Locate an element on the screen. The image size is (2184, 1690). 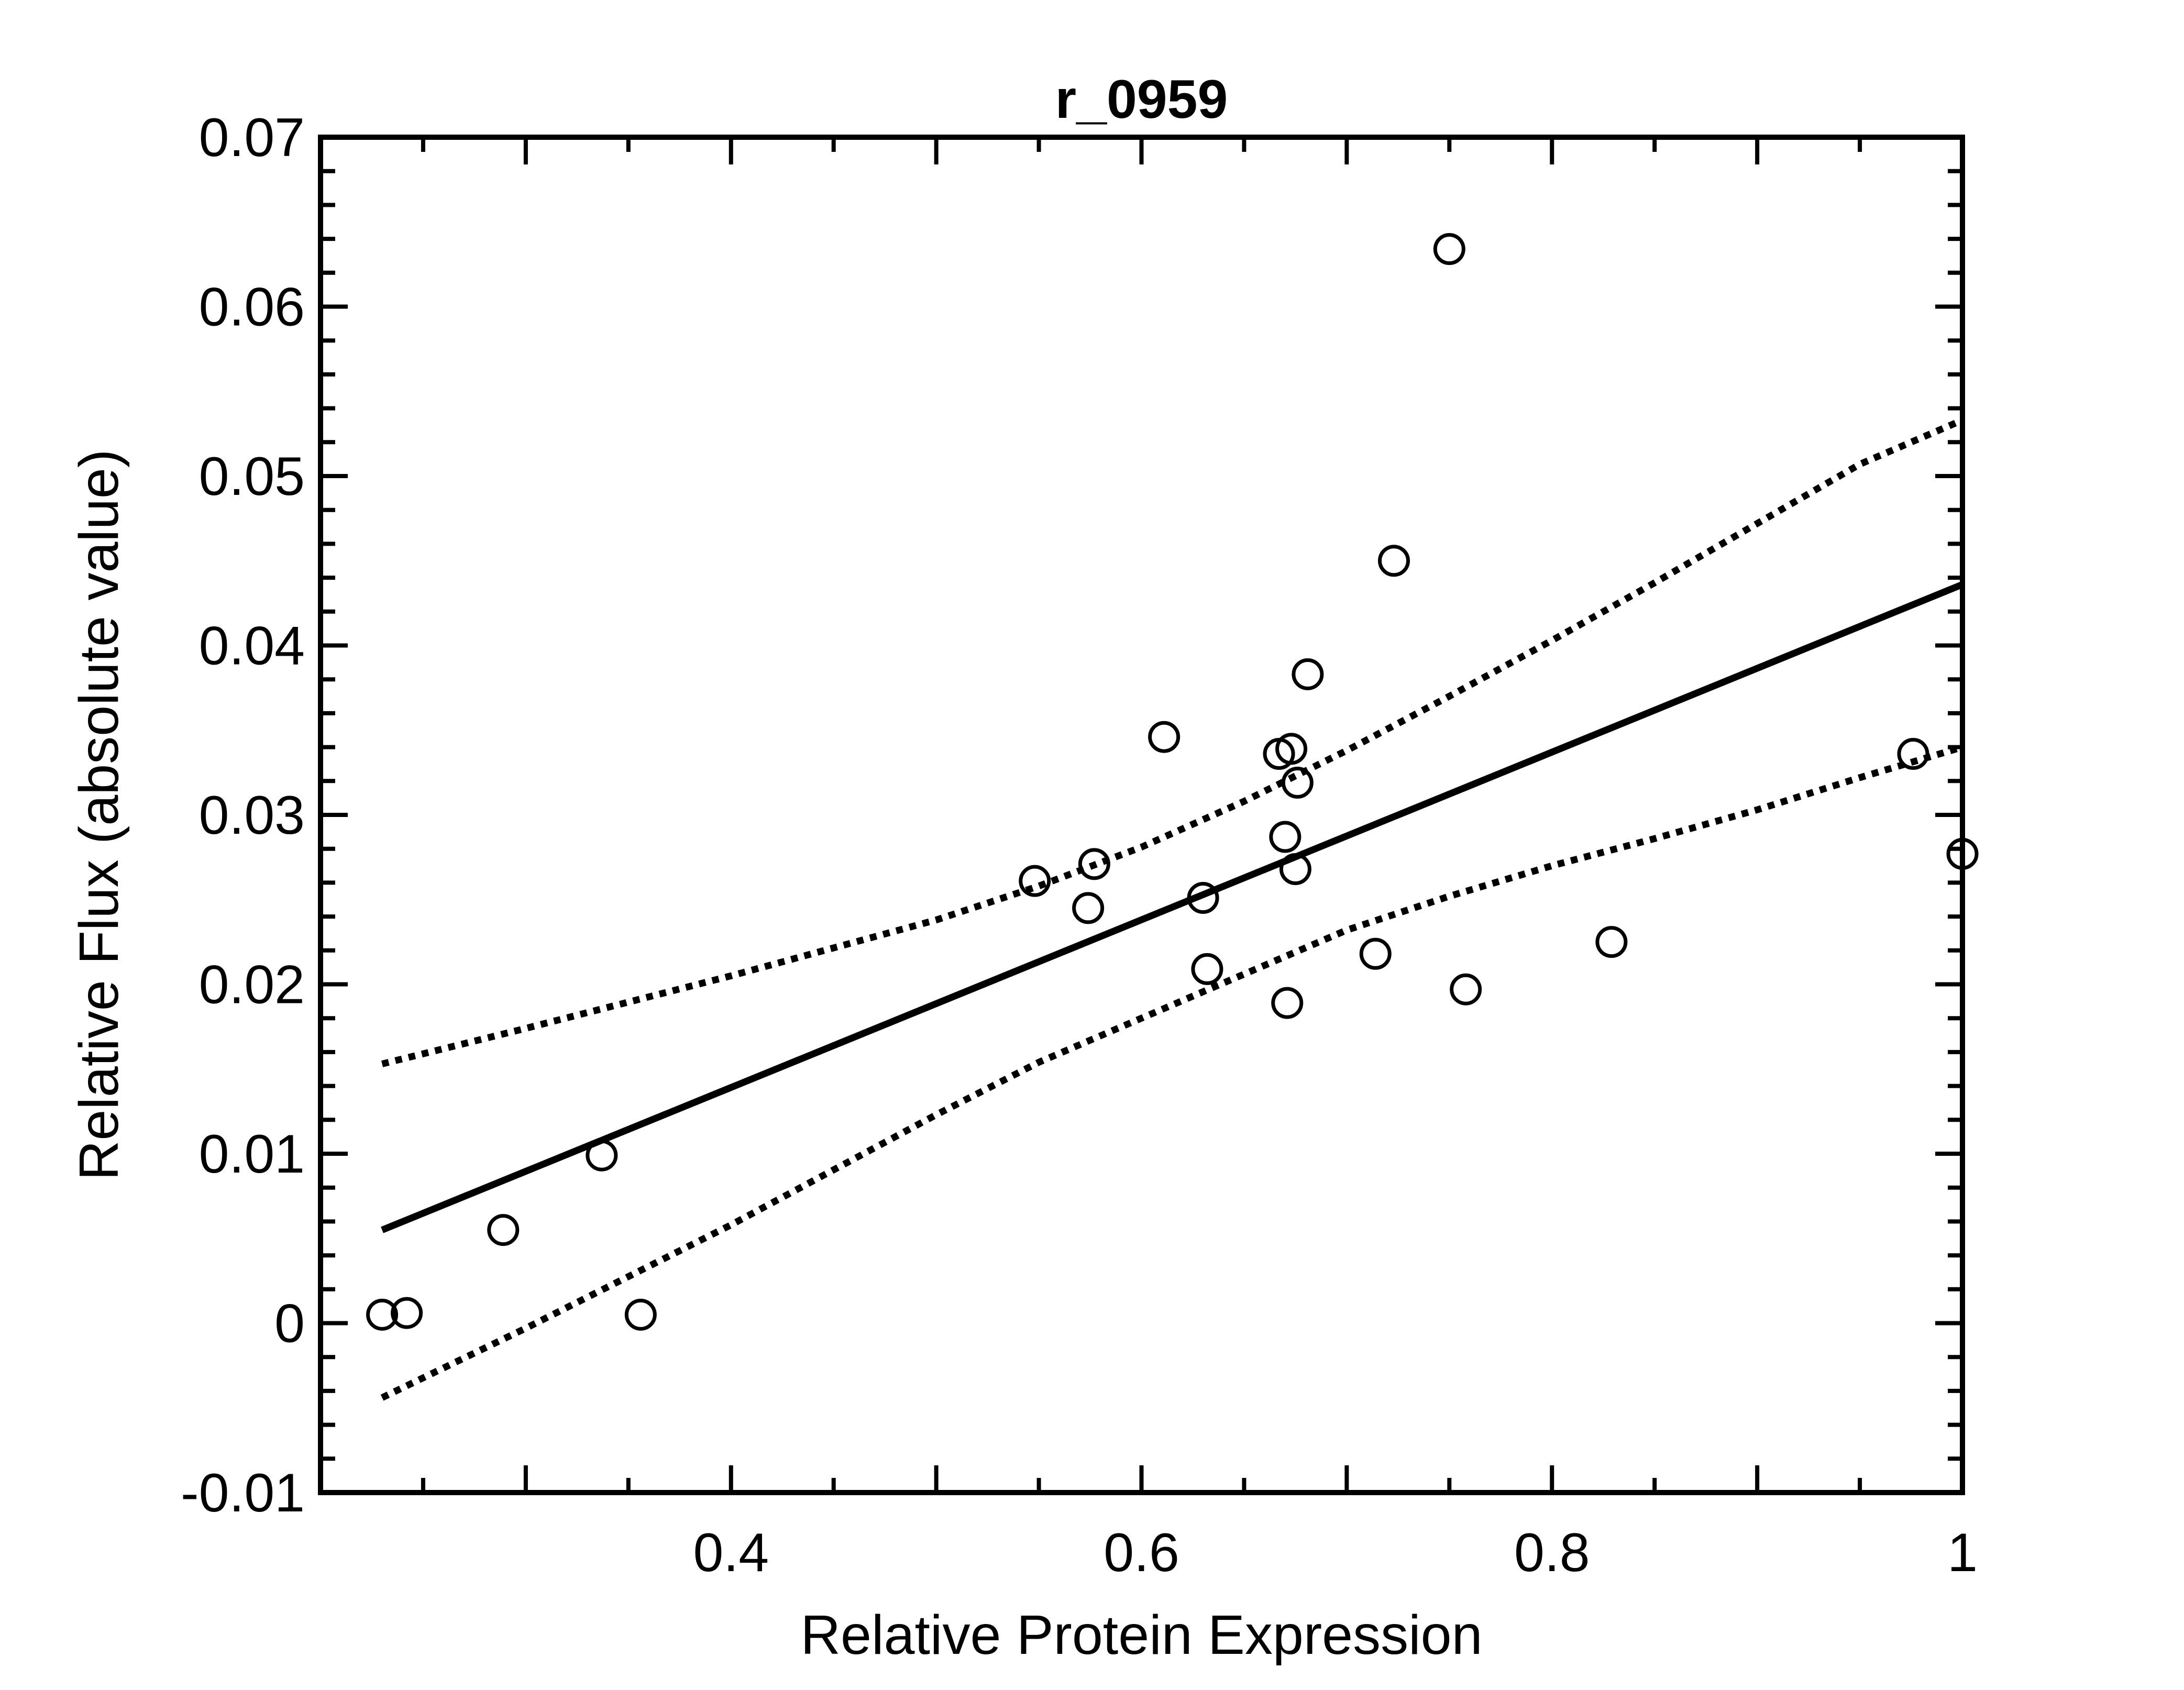
chart-title: r_0959 is located at coordinates (1142, 100).